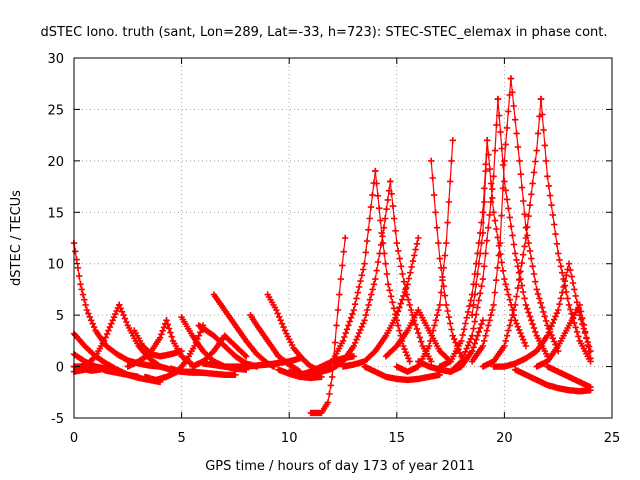 This screenshot has width=640, height=480. What do you see at coordinates (397, 438) in the screenshot?
I see `x-tick-label: 15` at bounding box center [397, 438].